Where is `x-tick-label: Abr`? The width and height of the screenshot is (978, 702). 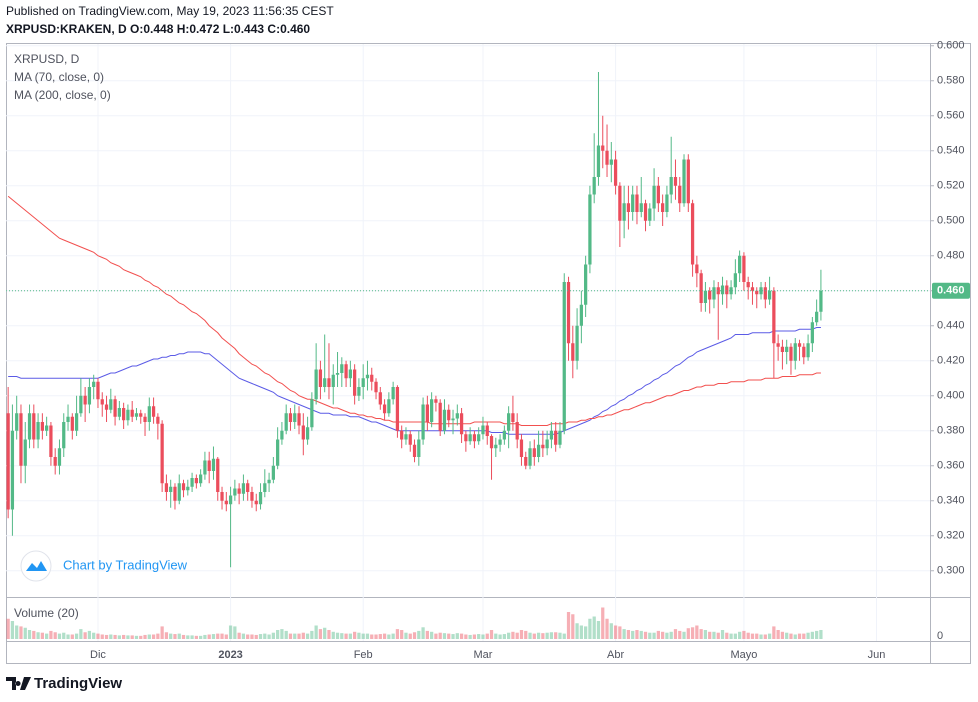
x-tick-label: Abr is located at coordinates (615, 655).